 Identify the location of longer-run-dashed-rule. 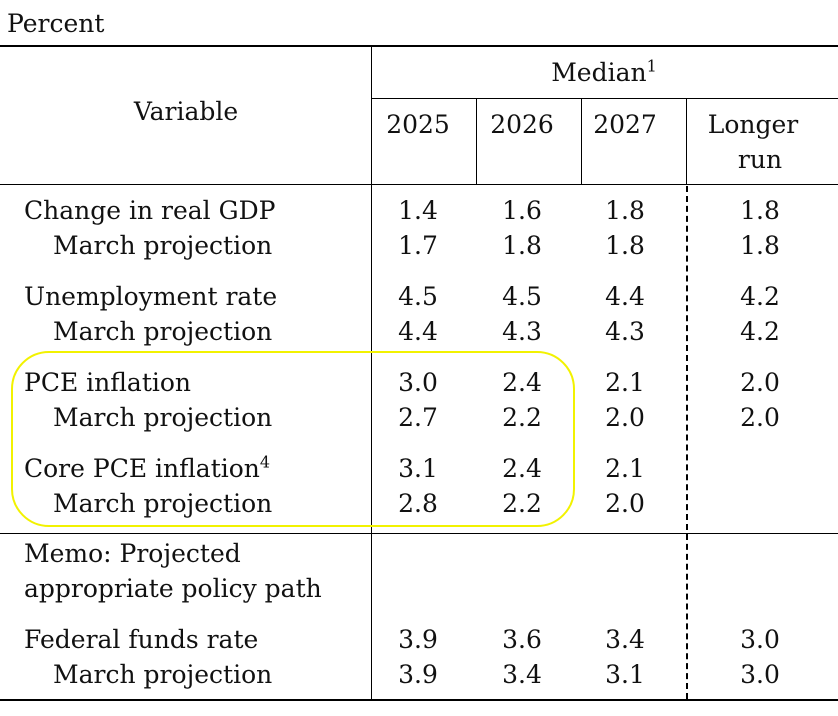
(687, 442).